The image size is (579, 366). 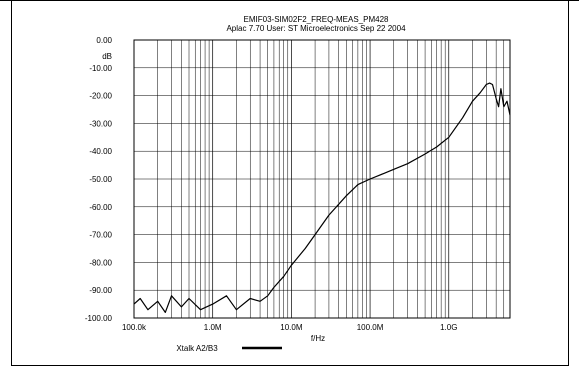 What do you see at coordinates (100, 235) in the screenshot?
I see `y-tick-label: -70.00` at bounding box center [100, 235].